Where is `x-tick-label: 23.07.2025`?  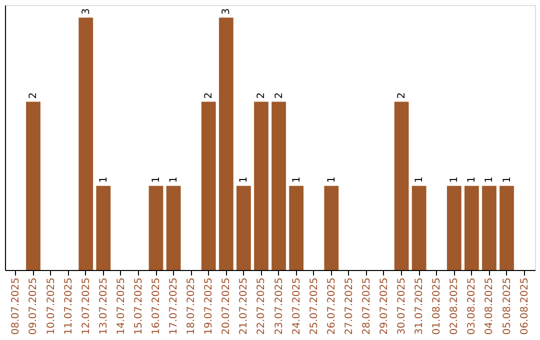 x-tick-label: 23.07.2025 is located at coordinates (279, 306).